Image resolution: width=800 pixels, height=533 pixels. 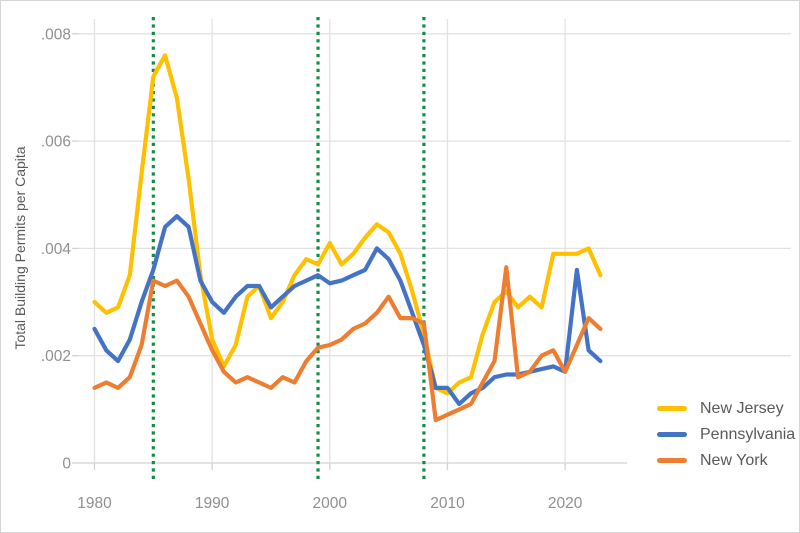 I want to click on x-tick-label: 1980, so click(x=94, y=503).